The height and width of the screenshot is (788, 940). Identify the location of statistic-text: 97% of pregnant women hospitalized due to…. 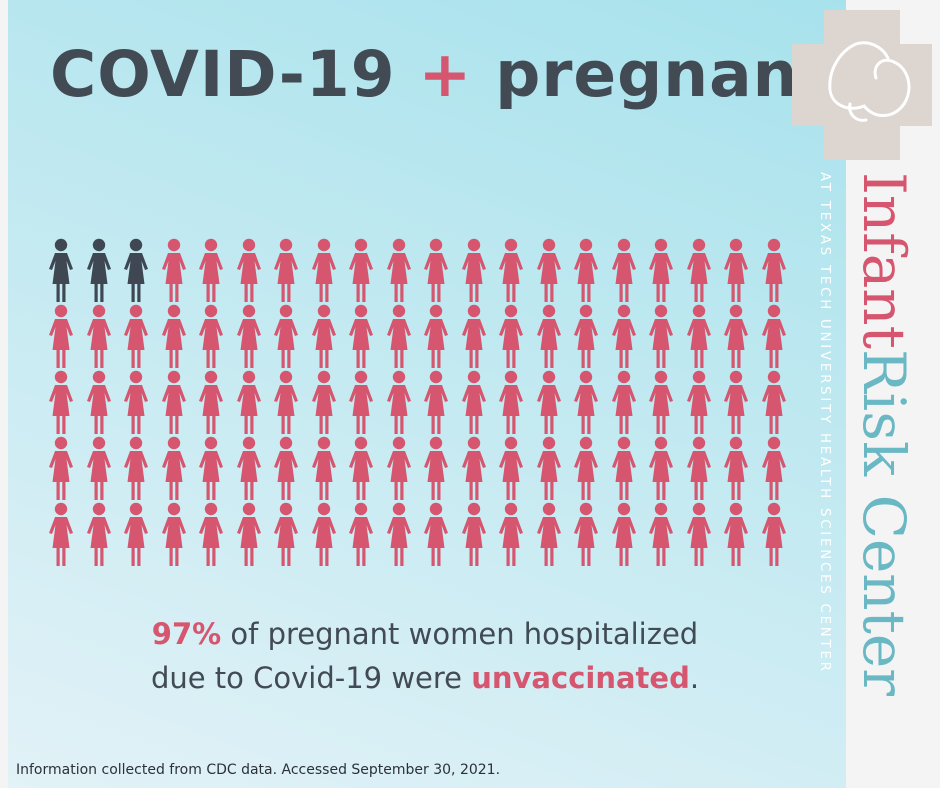
(425, 656).